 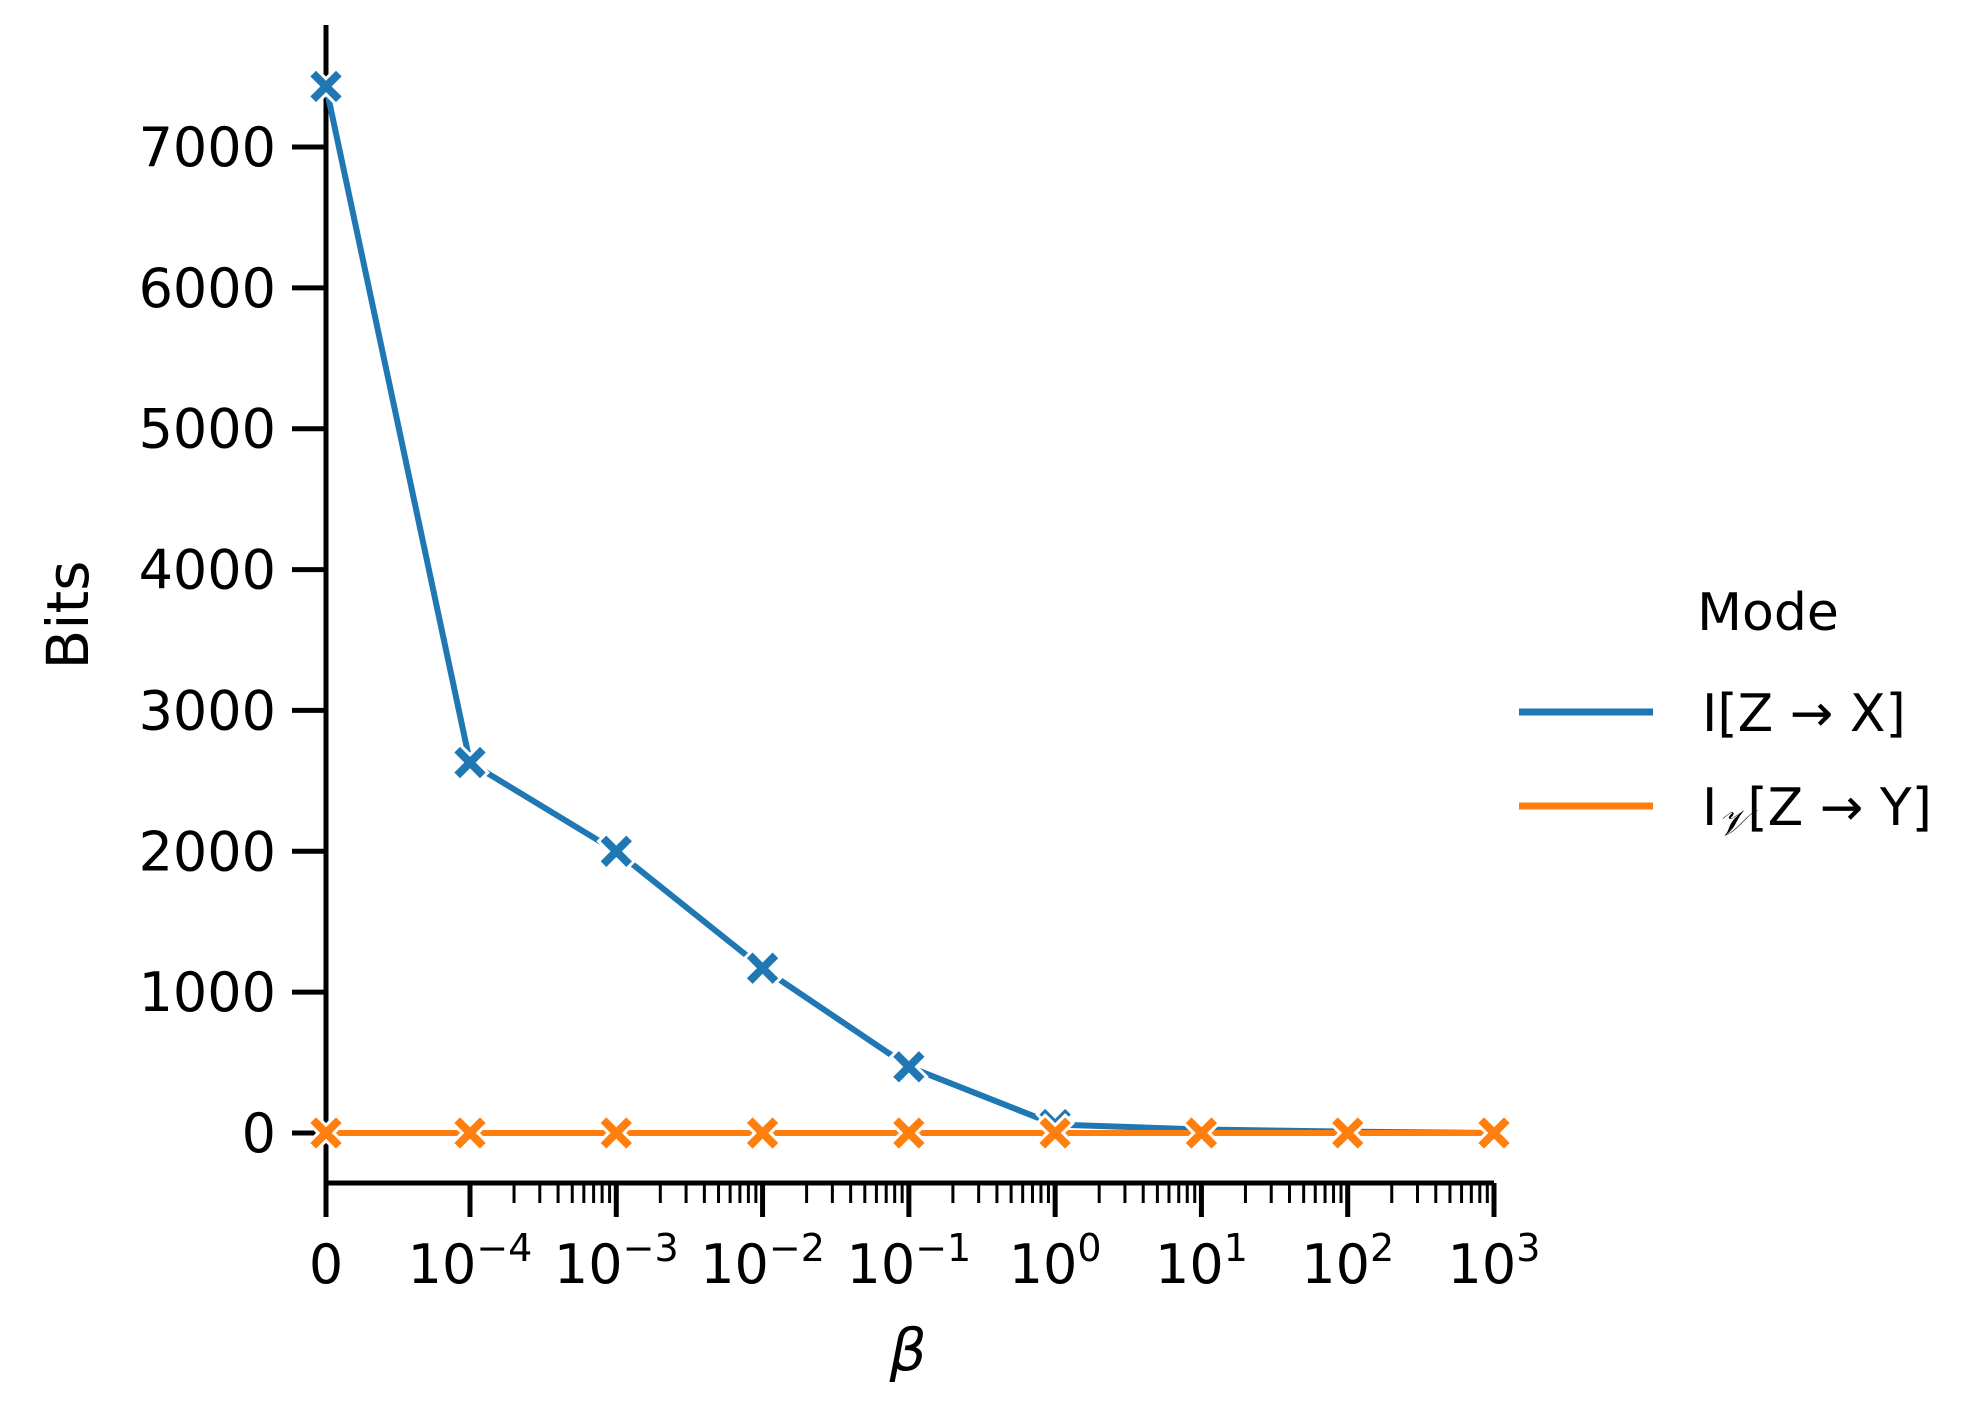 What do you see at coordinates (1055, 1261) in the screenshot?
I see `x-tick-label: 10⁰` at bounding box center [1055, 1261].